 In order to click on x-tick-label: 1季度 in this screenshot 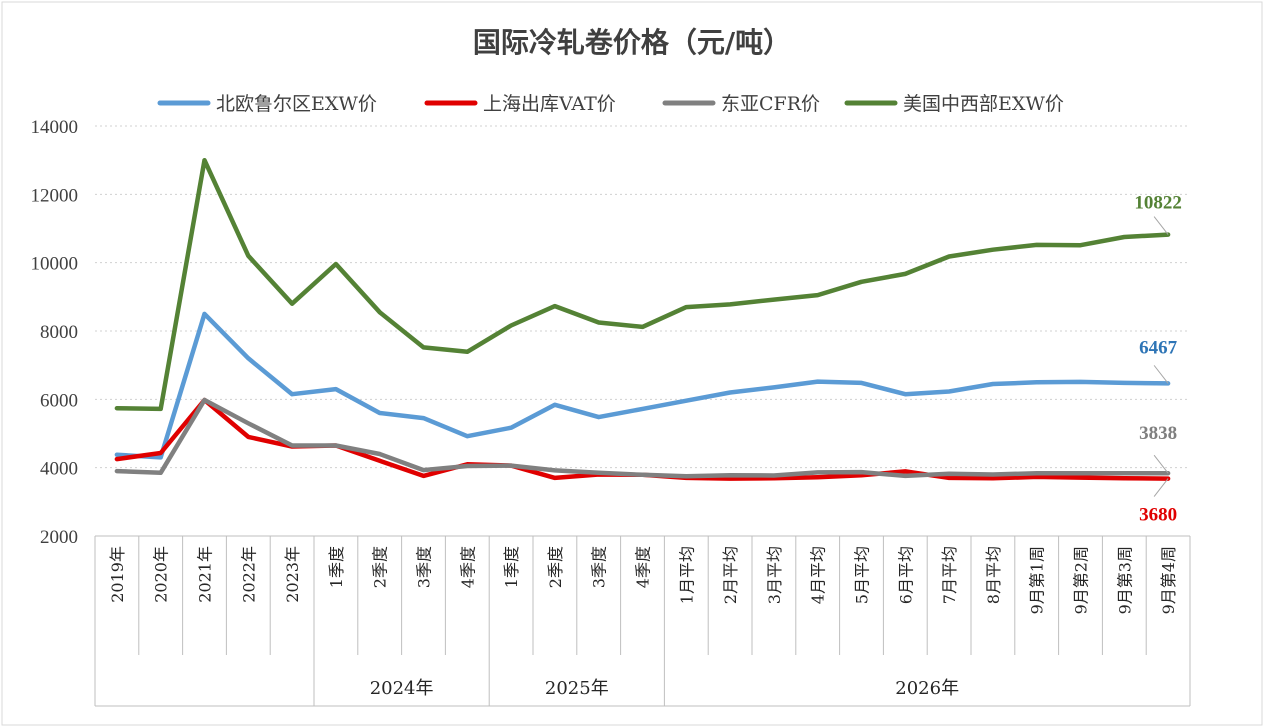, I will do `click(511, 567)`.